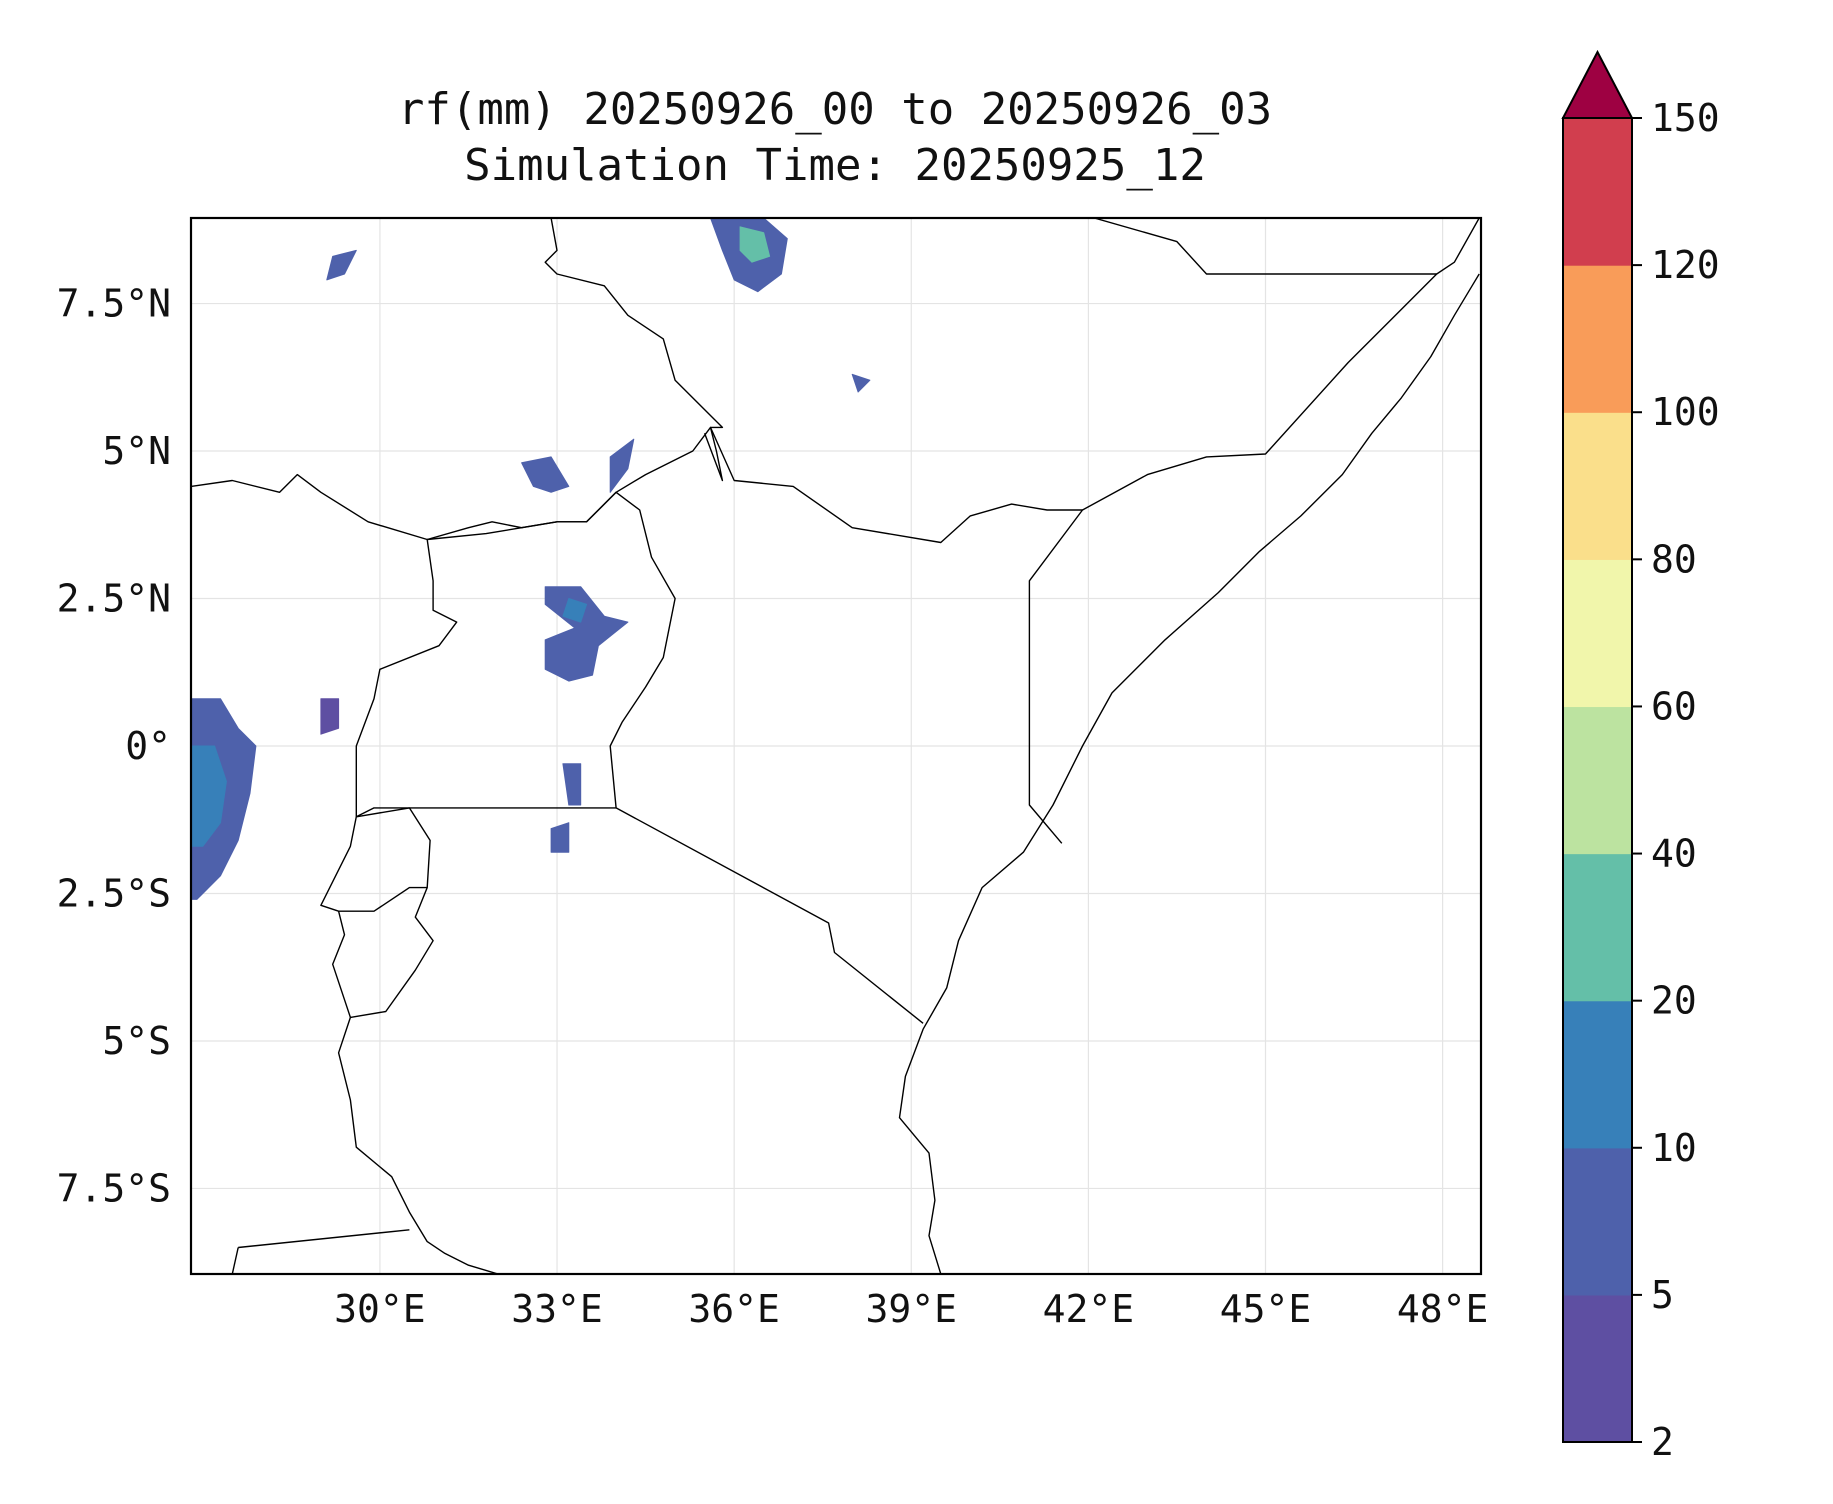 This screenshot has height=1504, width=1833. I want to click on colorbar-tick-label: 80, so click(1674, 559).